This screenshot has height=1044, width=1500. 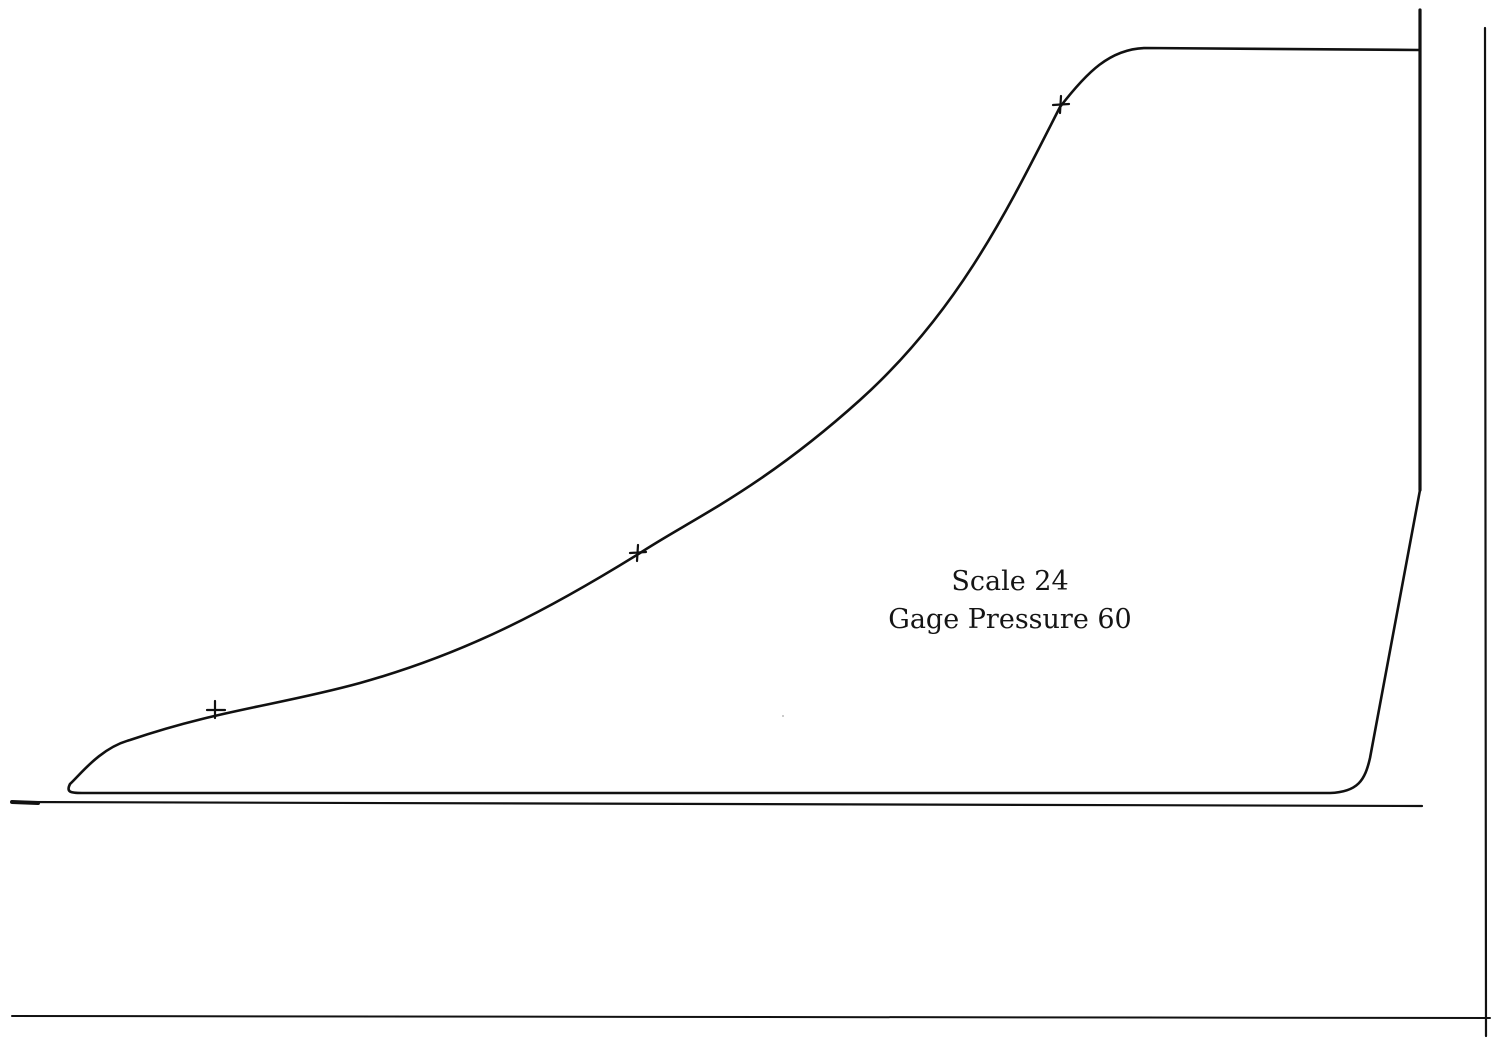 What do you see at coordinates (25, 802) in the screenshot?
I see `atmospheric-line-start-mark` at bounding box center [25, 802].